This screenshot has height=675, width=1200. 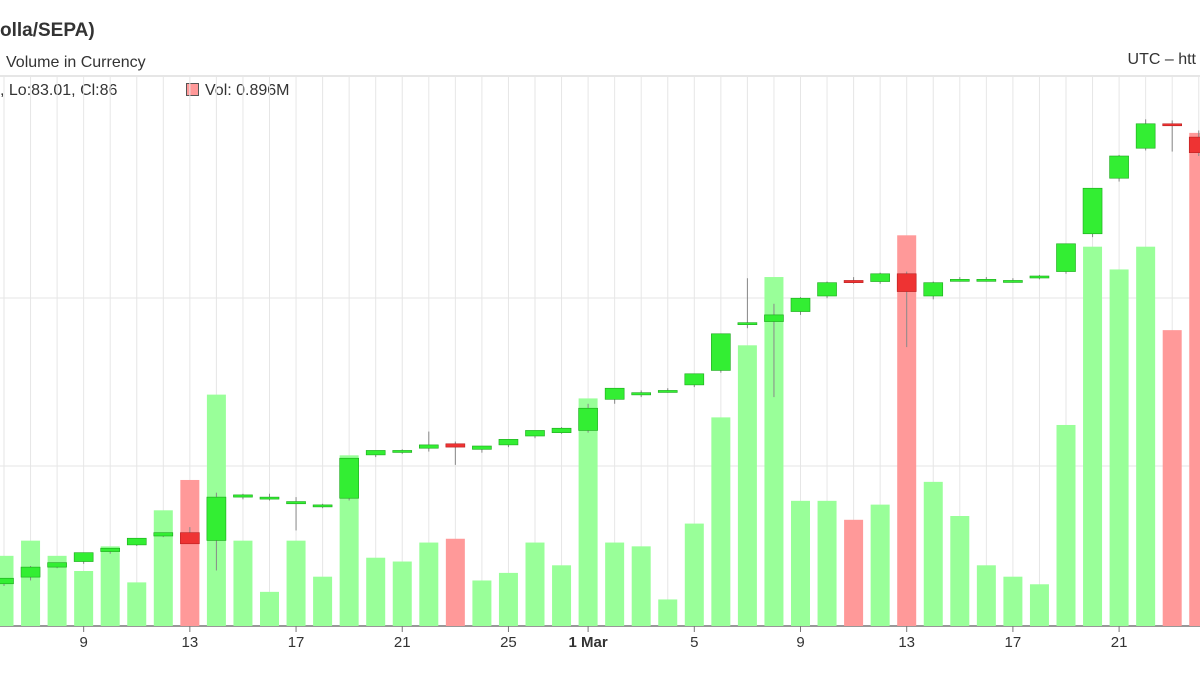 What do you see at coordinates (76, 62) in the screenshot?
I see `chart-subtitle: Volume in Currency` at bounding box center [76, 62].